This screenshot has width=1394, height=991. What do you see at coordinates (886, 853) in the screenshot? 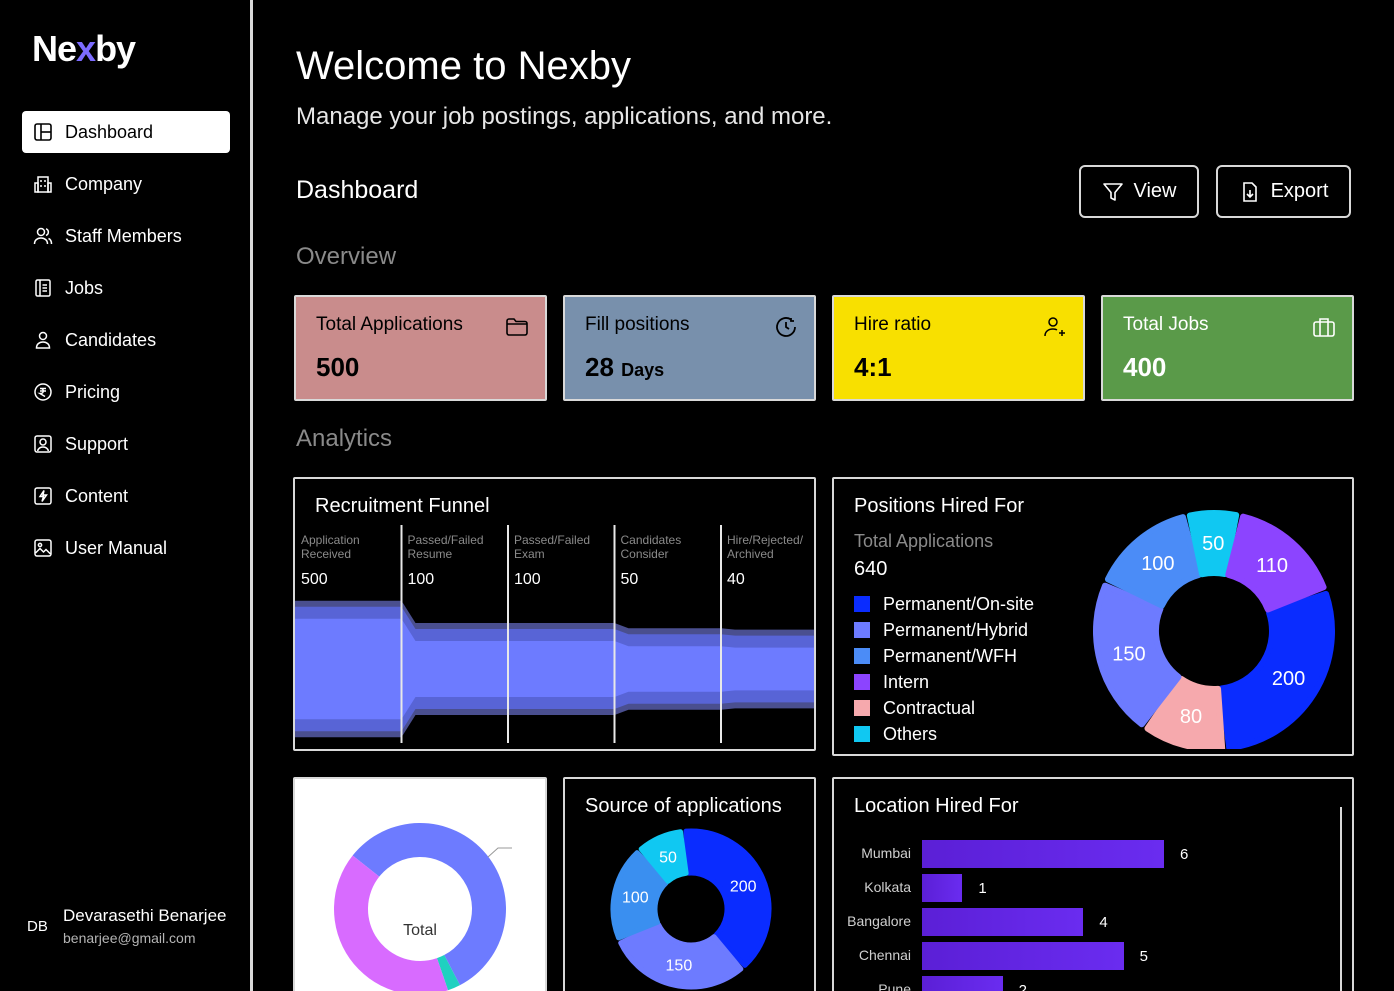
I see `bar-category-label: Mumbai` at bounding box center [886, 853].